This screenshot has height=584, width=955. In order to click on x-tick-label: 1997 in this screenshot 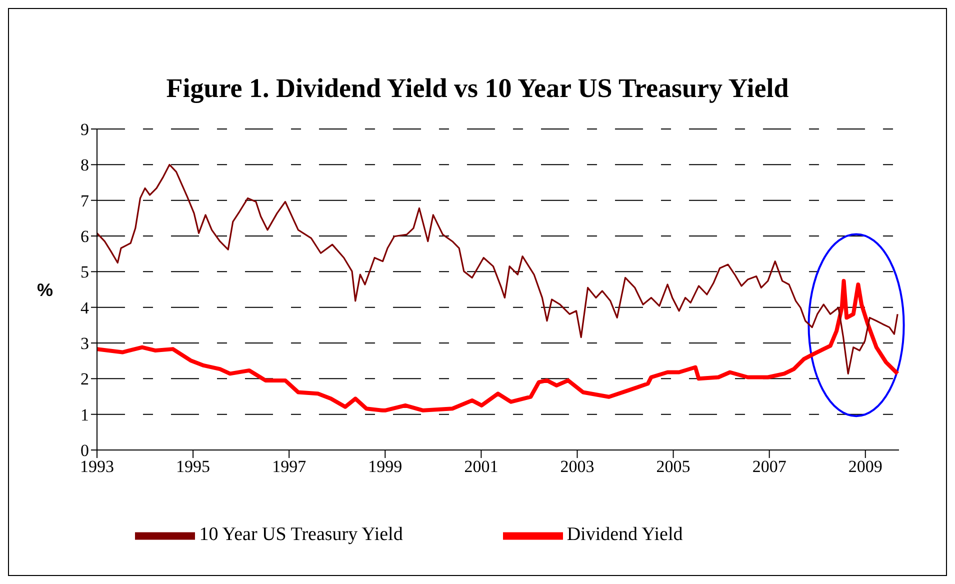, I will do `click(289, 466)`.